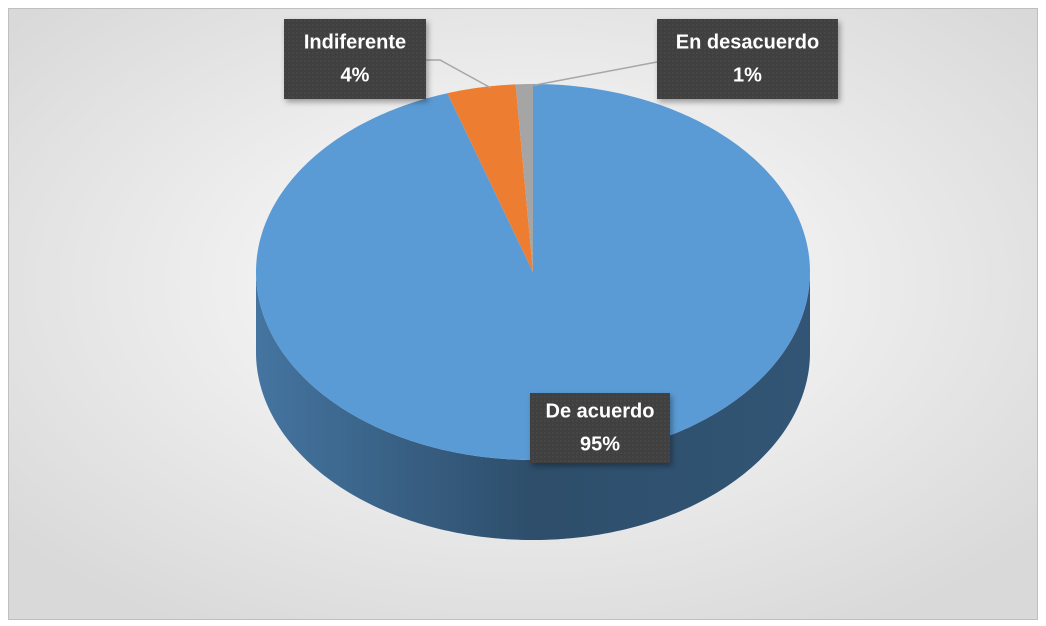 The height and width of the screenshot is (626, 1046). What do you see at coordinates (600, 444) in the screenshot?
I see `value-label: 95%` at bounding box center [600, 444].